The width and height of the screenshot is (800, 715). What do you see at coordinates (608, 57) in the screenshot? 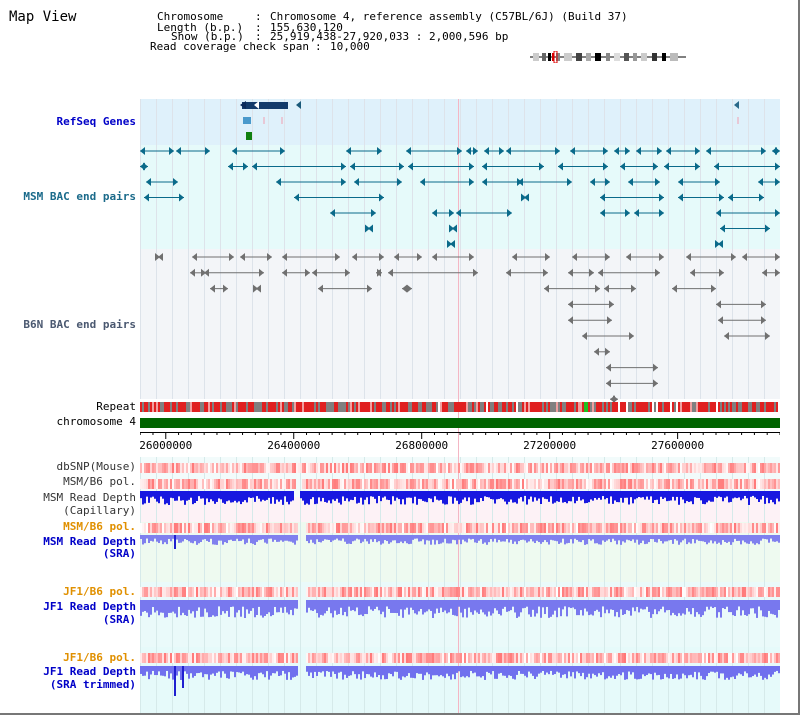
I see `chromosome-ideogram` at bounding box center [608, 57].